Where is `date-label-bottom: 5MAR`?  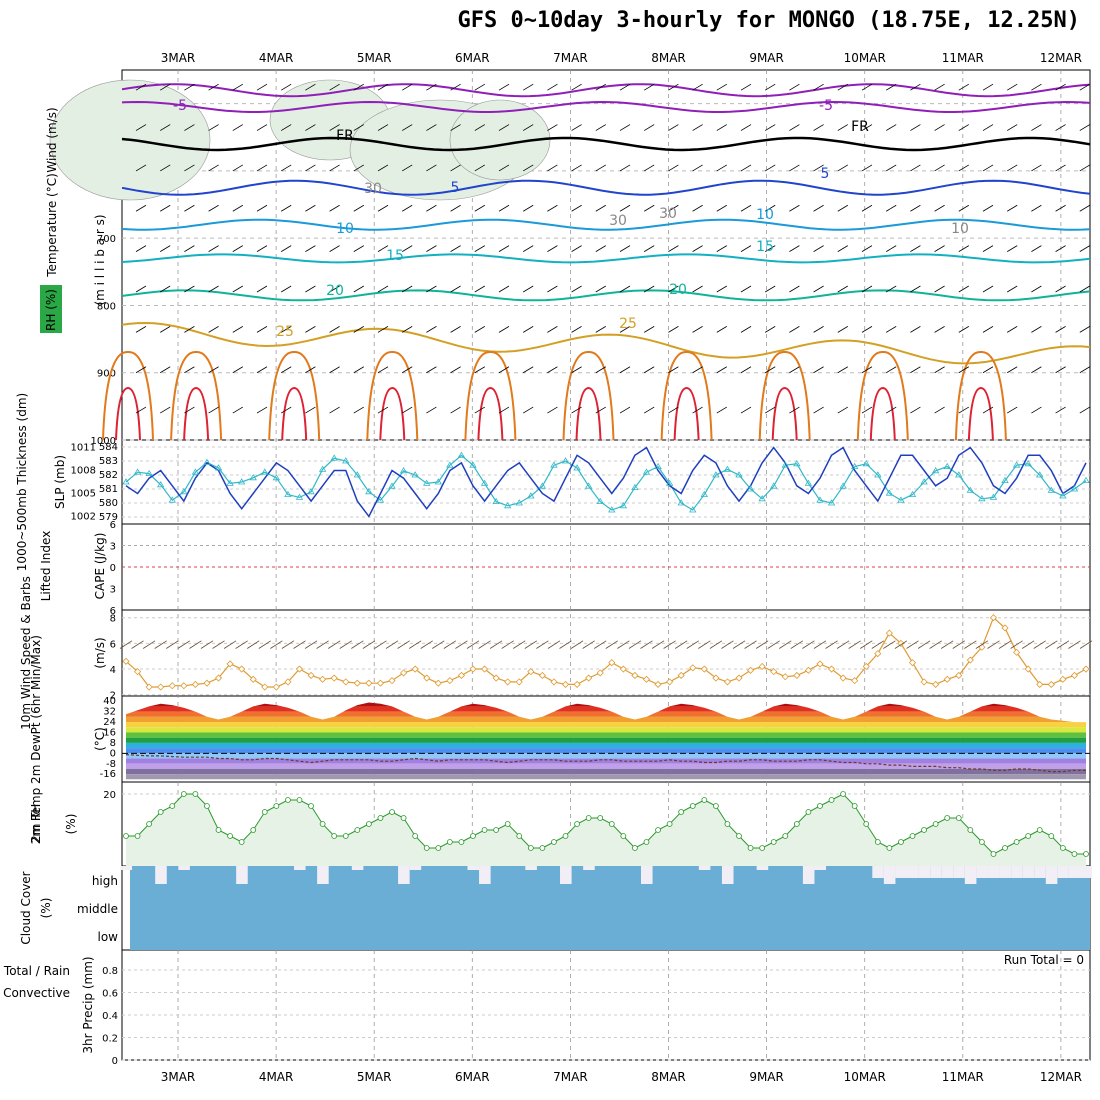
date-label-bottom: 5MAR is located at coordinates (374, 1077).